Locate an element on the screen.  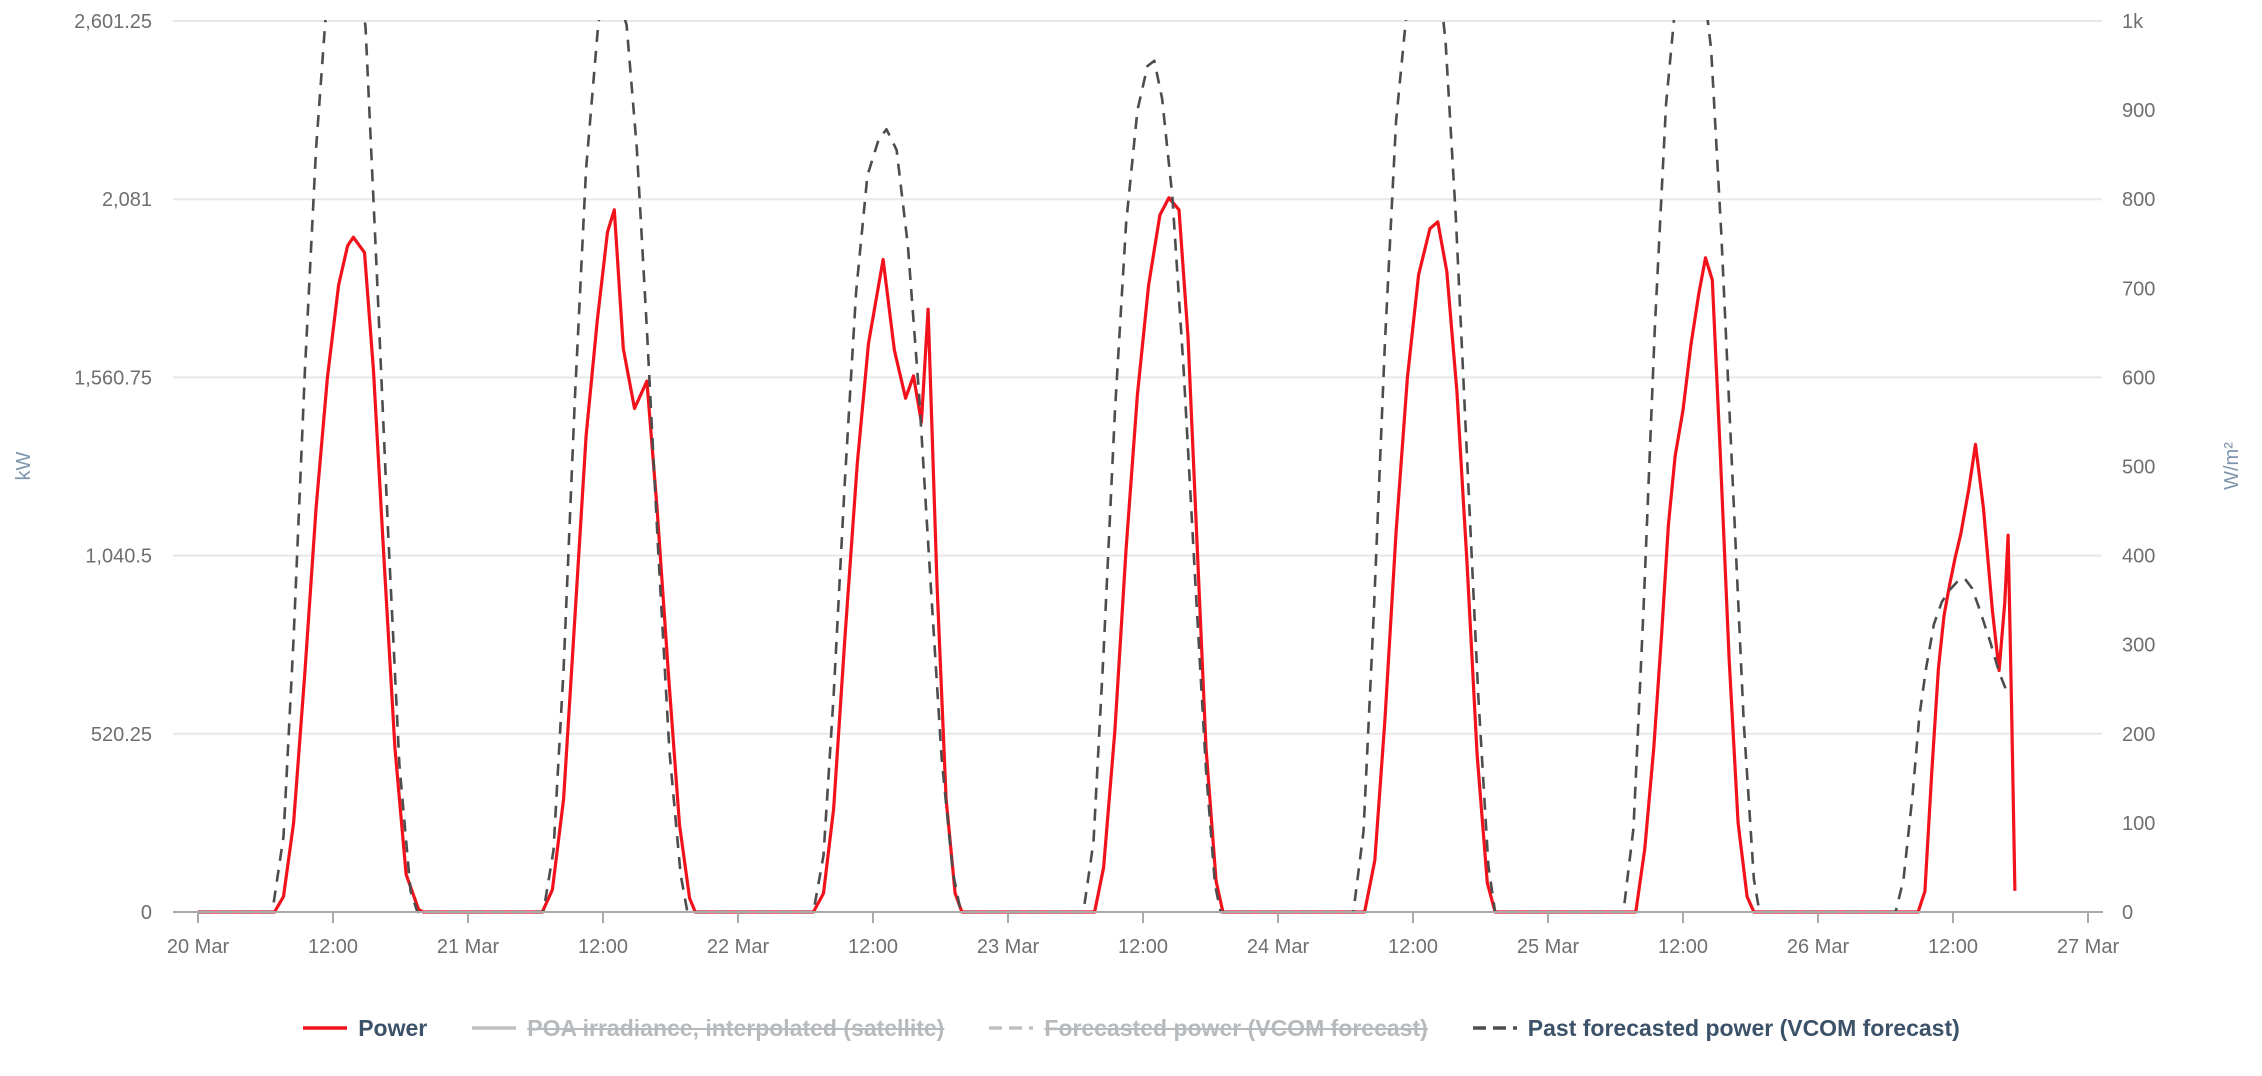
x-tick-label: 23 Mar is located at coordinates (1008, 947).